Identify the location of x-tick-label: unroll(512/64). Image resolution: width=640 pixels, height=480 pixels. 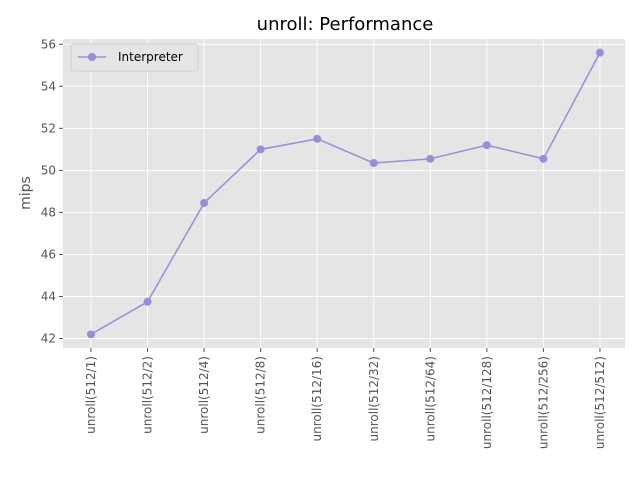
(430, 398).